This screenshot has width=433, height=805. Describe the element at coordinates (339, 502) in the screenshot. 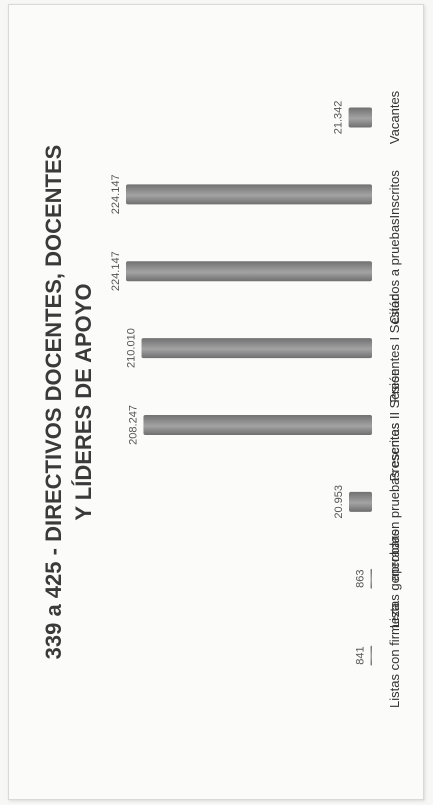

I see `value-label-2: 20.953` at that location.